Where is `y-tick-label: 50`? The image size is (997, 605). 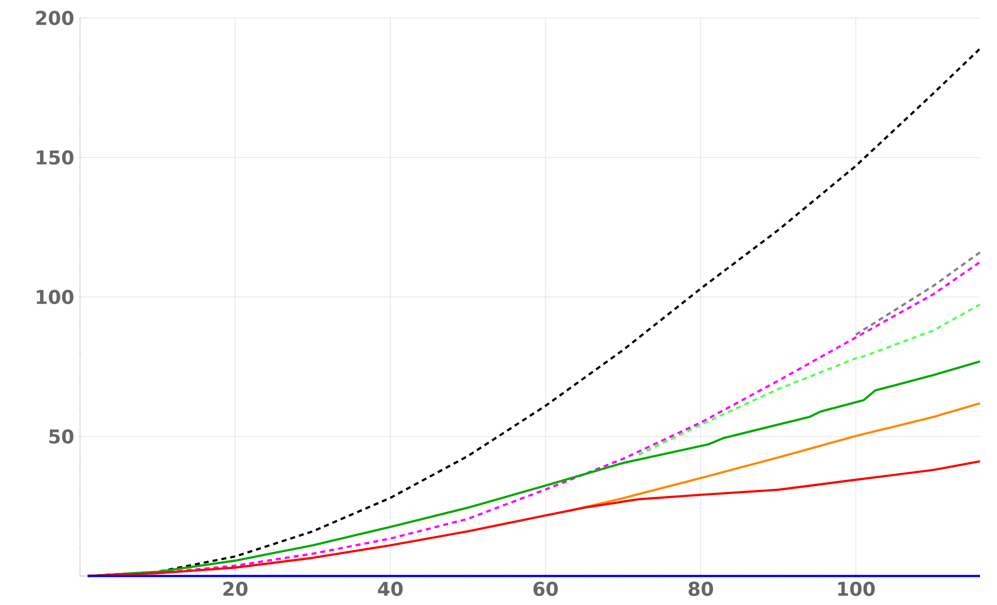 y-tick-label: 50 is located at coordinates (61, 436).